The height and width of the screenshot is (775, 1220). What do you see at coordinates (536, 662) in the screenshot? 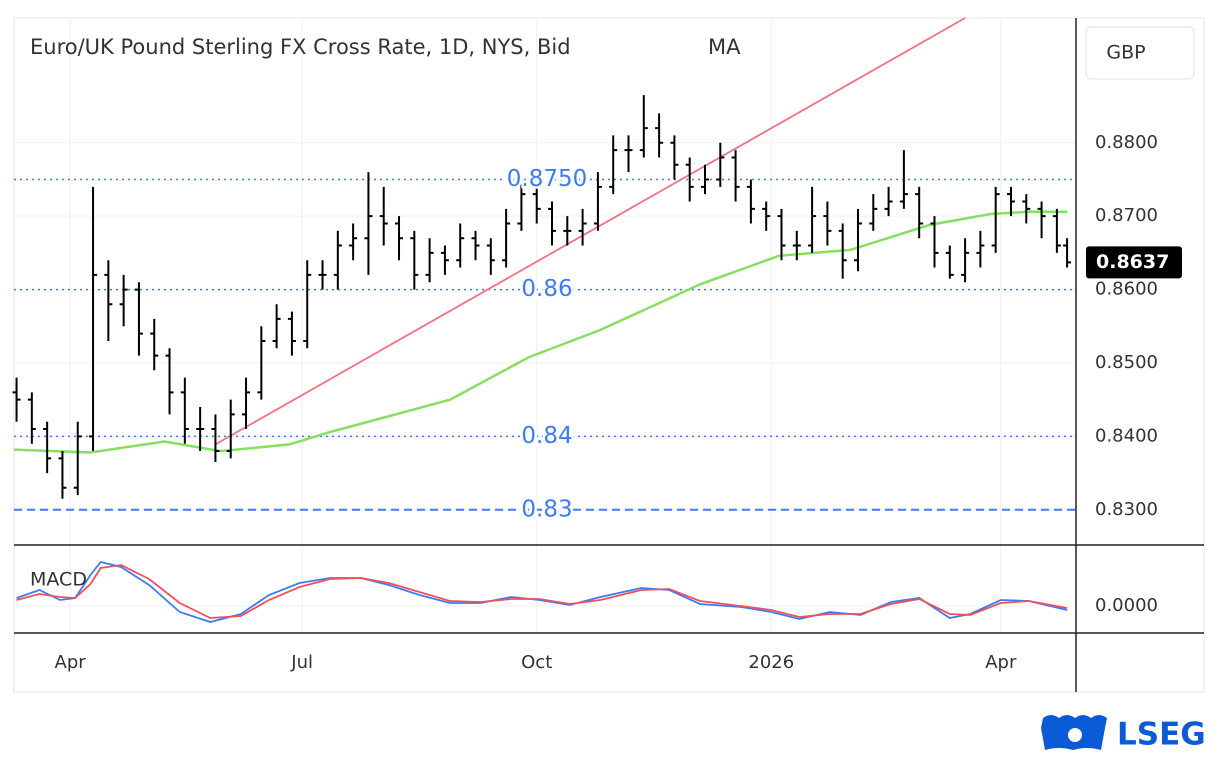
I see `x-tick-label: Oct` at bounding box center [536, 662].